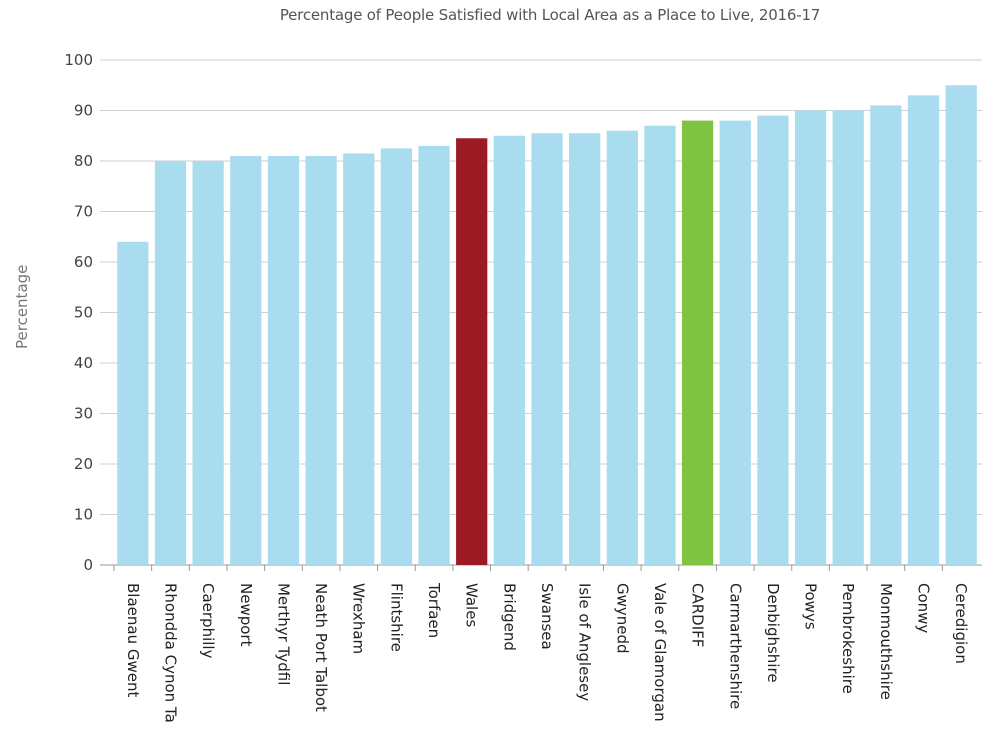 The width and height of the screenshot is (982, 744). I want to click on x-tick-label: Torfaen, so click(434, 610).